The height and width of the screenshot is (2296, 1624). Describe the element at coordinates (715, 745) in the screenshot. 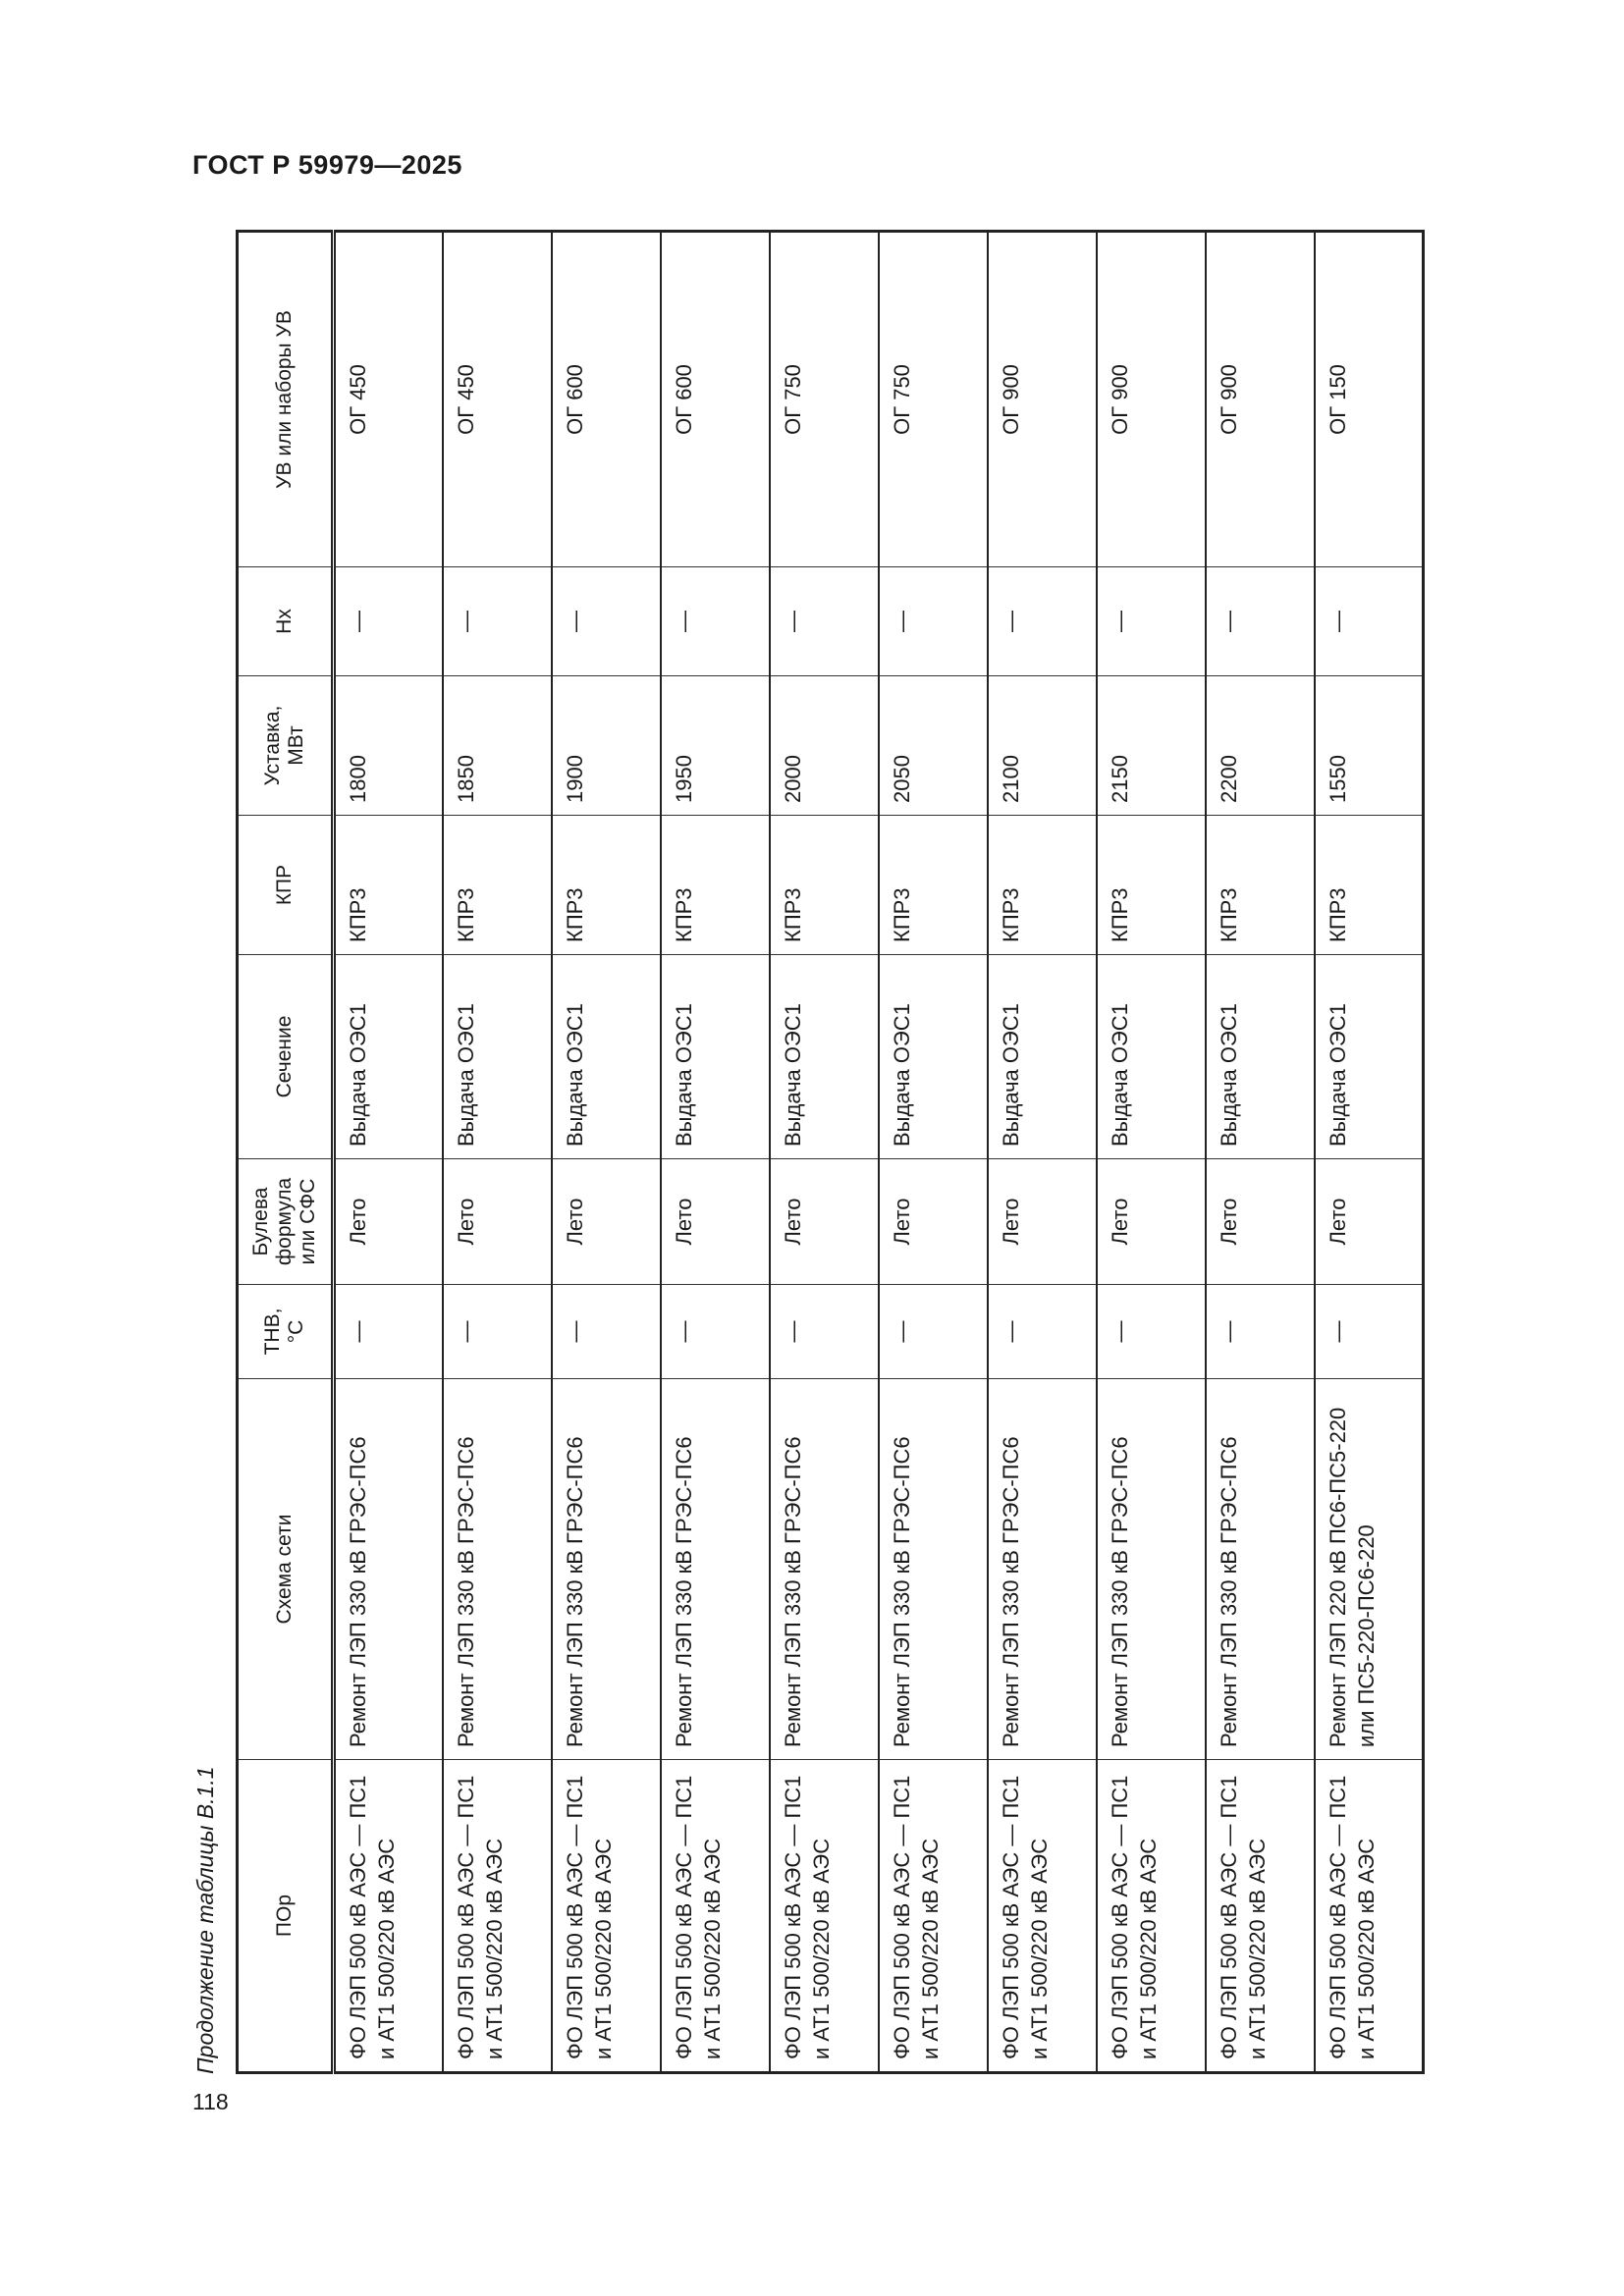

I see `cell-setpoint: 1950` at that location.